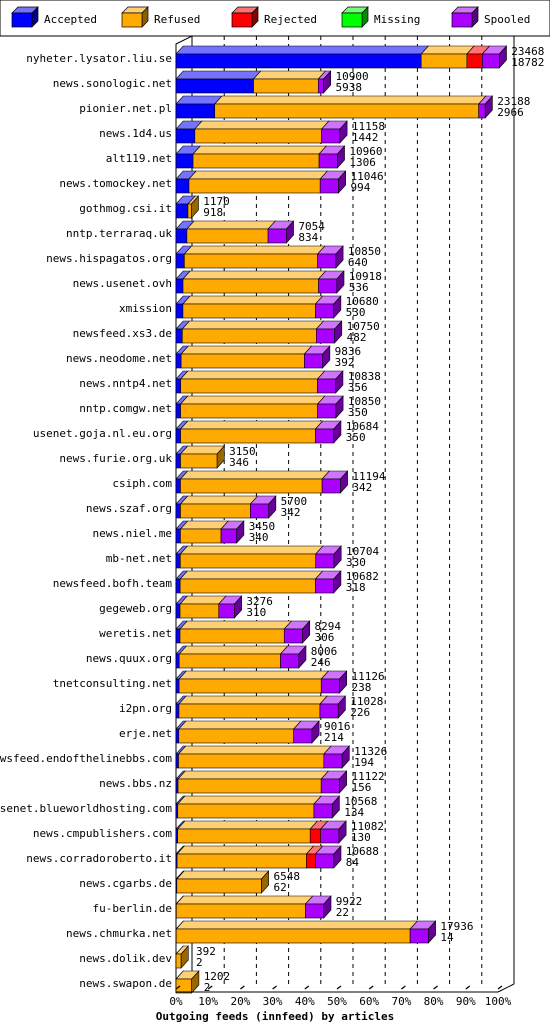 The width and height of the screenshot is (550, 1030). Describe the element at coordinates (321, 662) in the screenshot. I see `value-label-count: 246` at that location.